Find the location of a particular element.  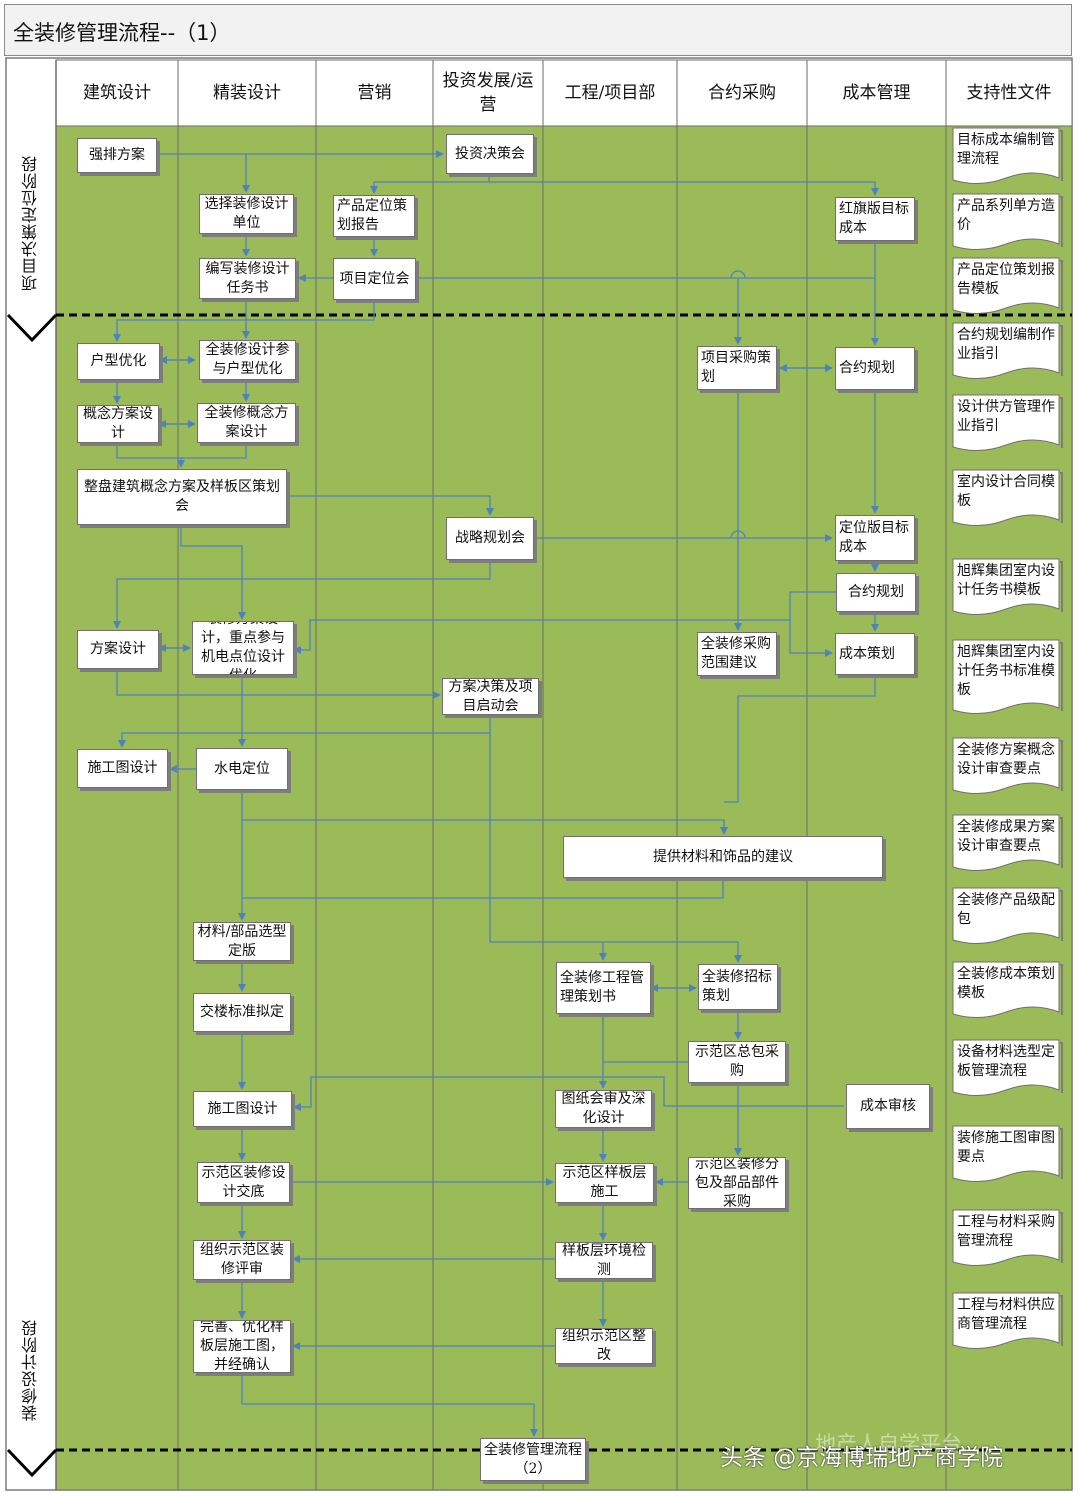

doc-shapes is located at coordinates (1007, 738).